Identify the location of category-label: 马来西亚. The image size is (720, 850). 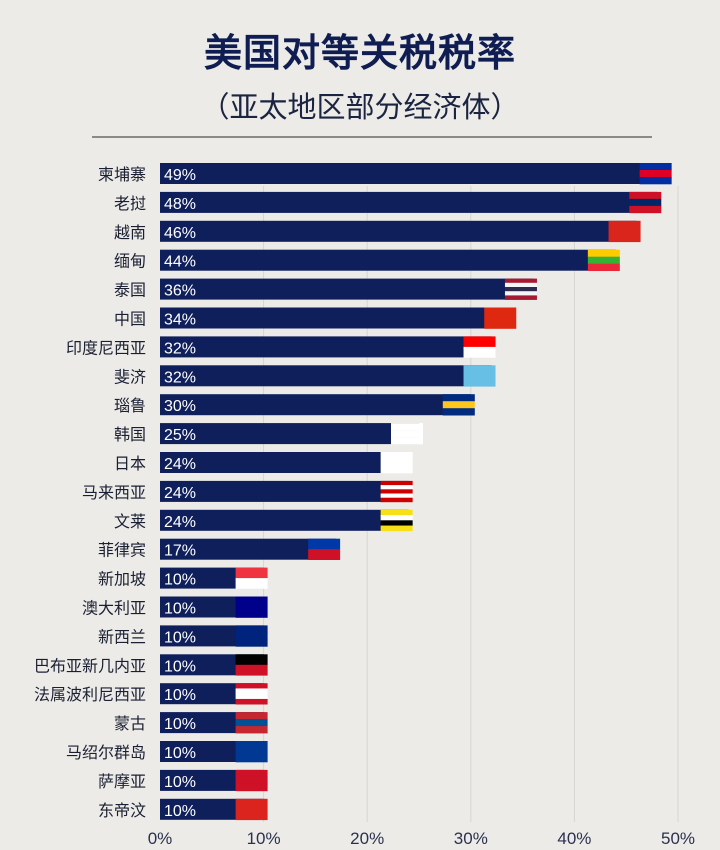
(114, 492).